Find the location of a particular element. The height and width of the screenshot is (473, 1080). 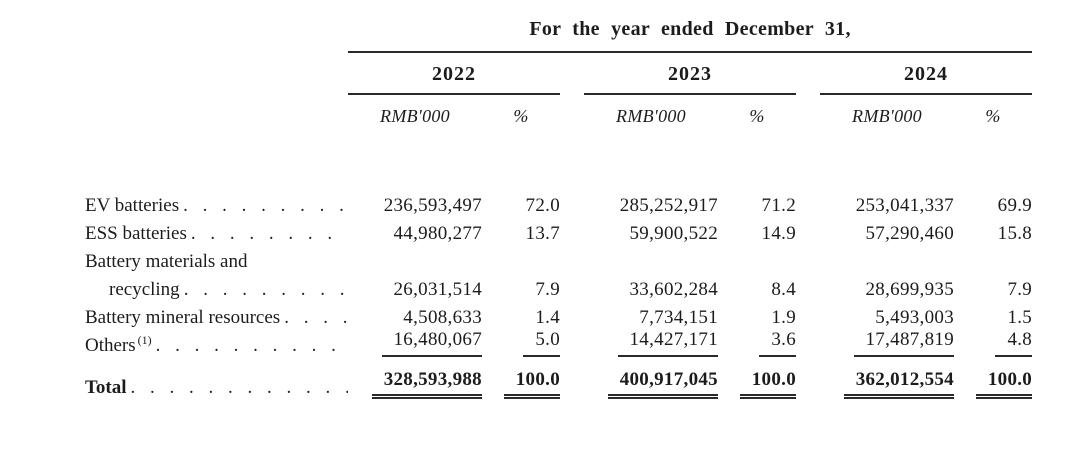

value-2022-amount: 26,031,514 is located at coordinates (437, 289).